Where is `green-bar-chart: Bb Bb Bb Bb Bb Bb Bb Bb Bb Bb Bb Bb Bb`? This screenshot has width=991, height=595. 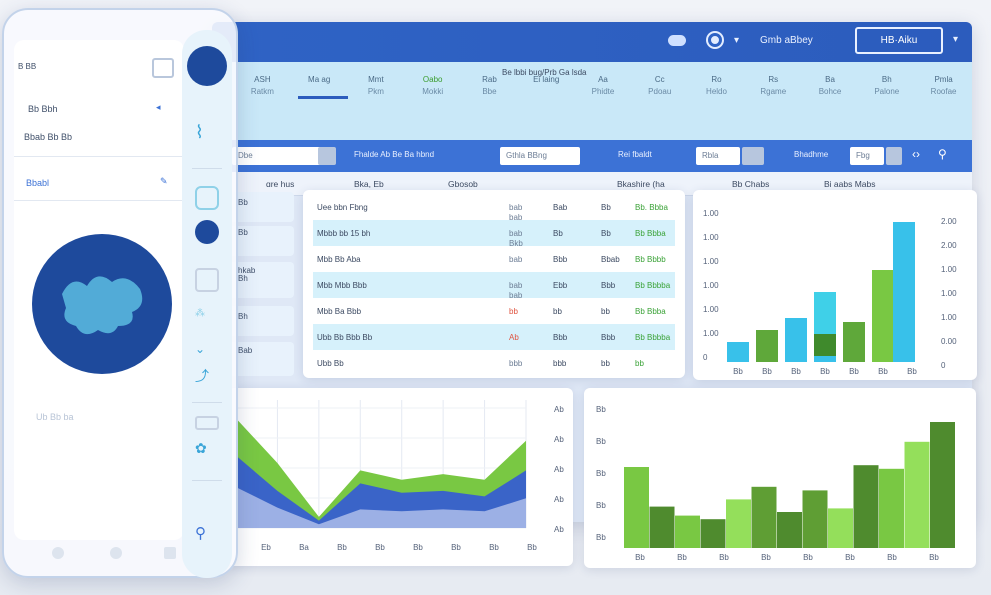 green-bar-chart: Bb Bb Bb Bb Bb Bb Bb Bb Bb Bb Bb Bb Bb is located at coordinates (780, 478).